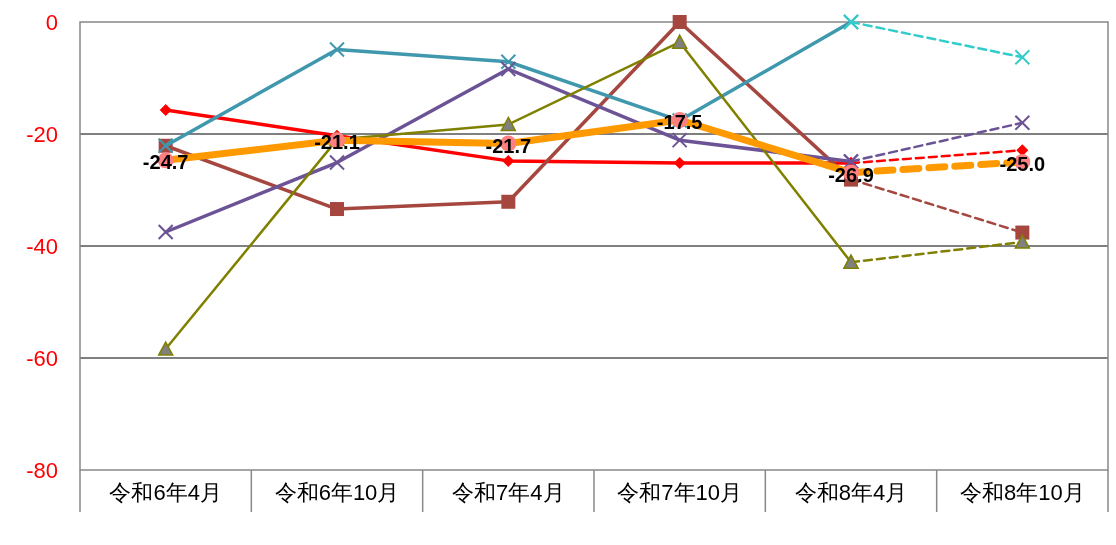 The width and height of the screenshot is (1116, 545). I want to click on x-tick-label: 令和7年10月, so click(680, 492).